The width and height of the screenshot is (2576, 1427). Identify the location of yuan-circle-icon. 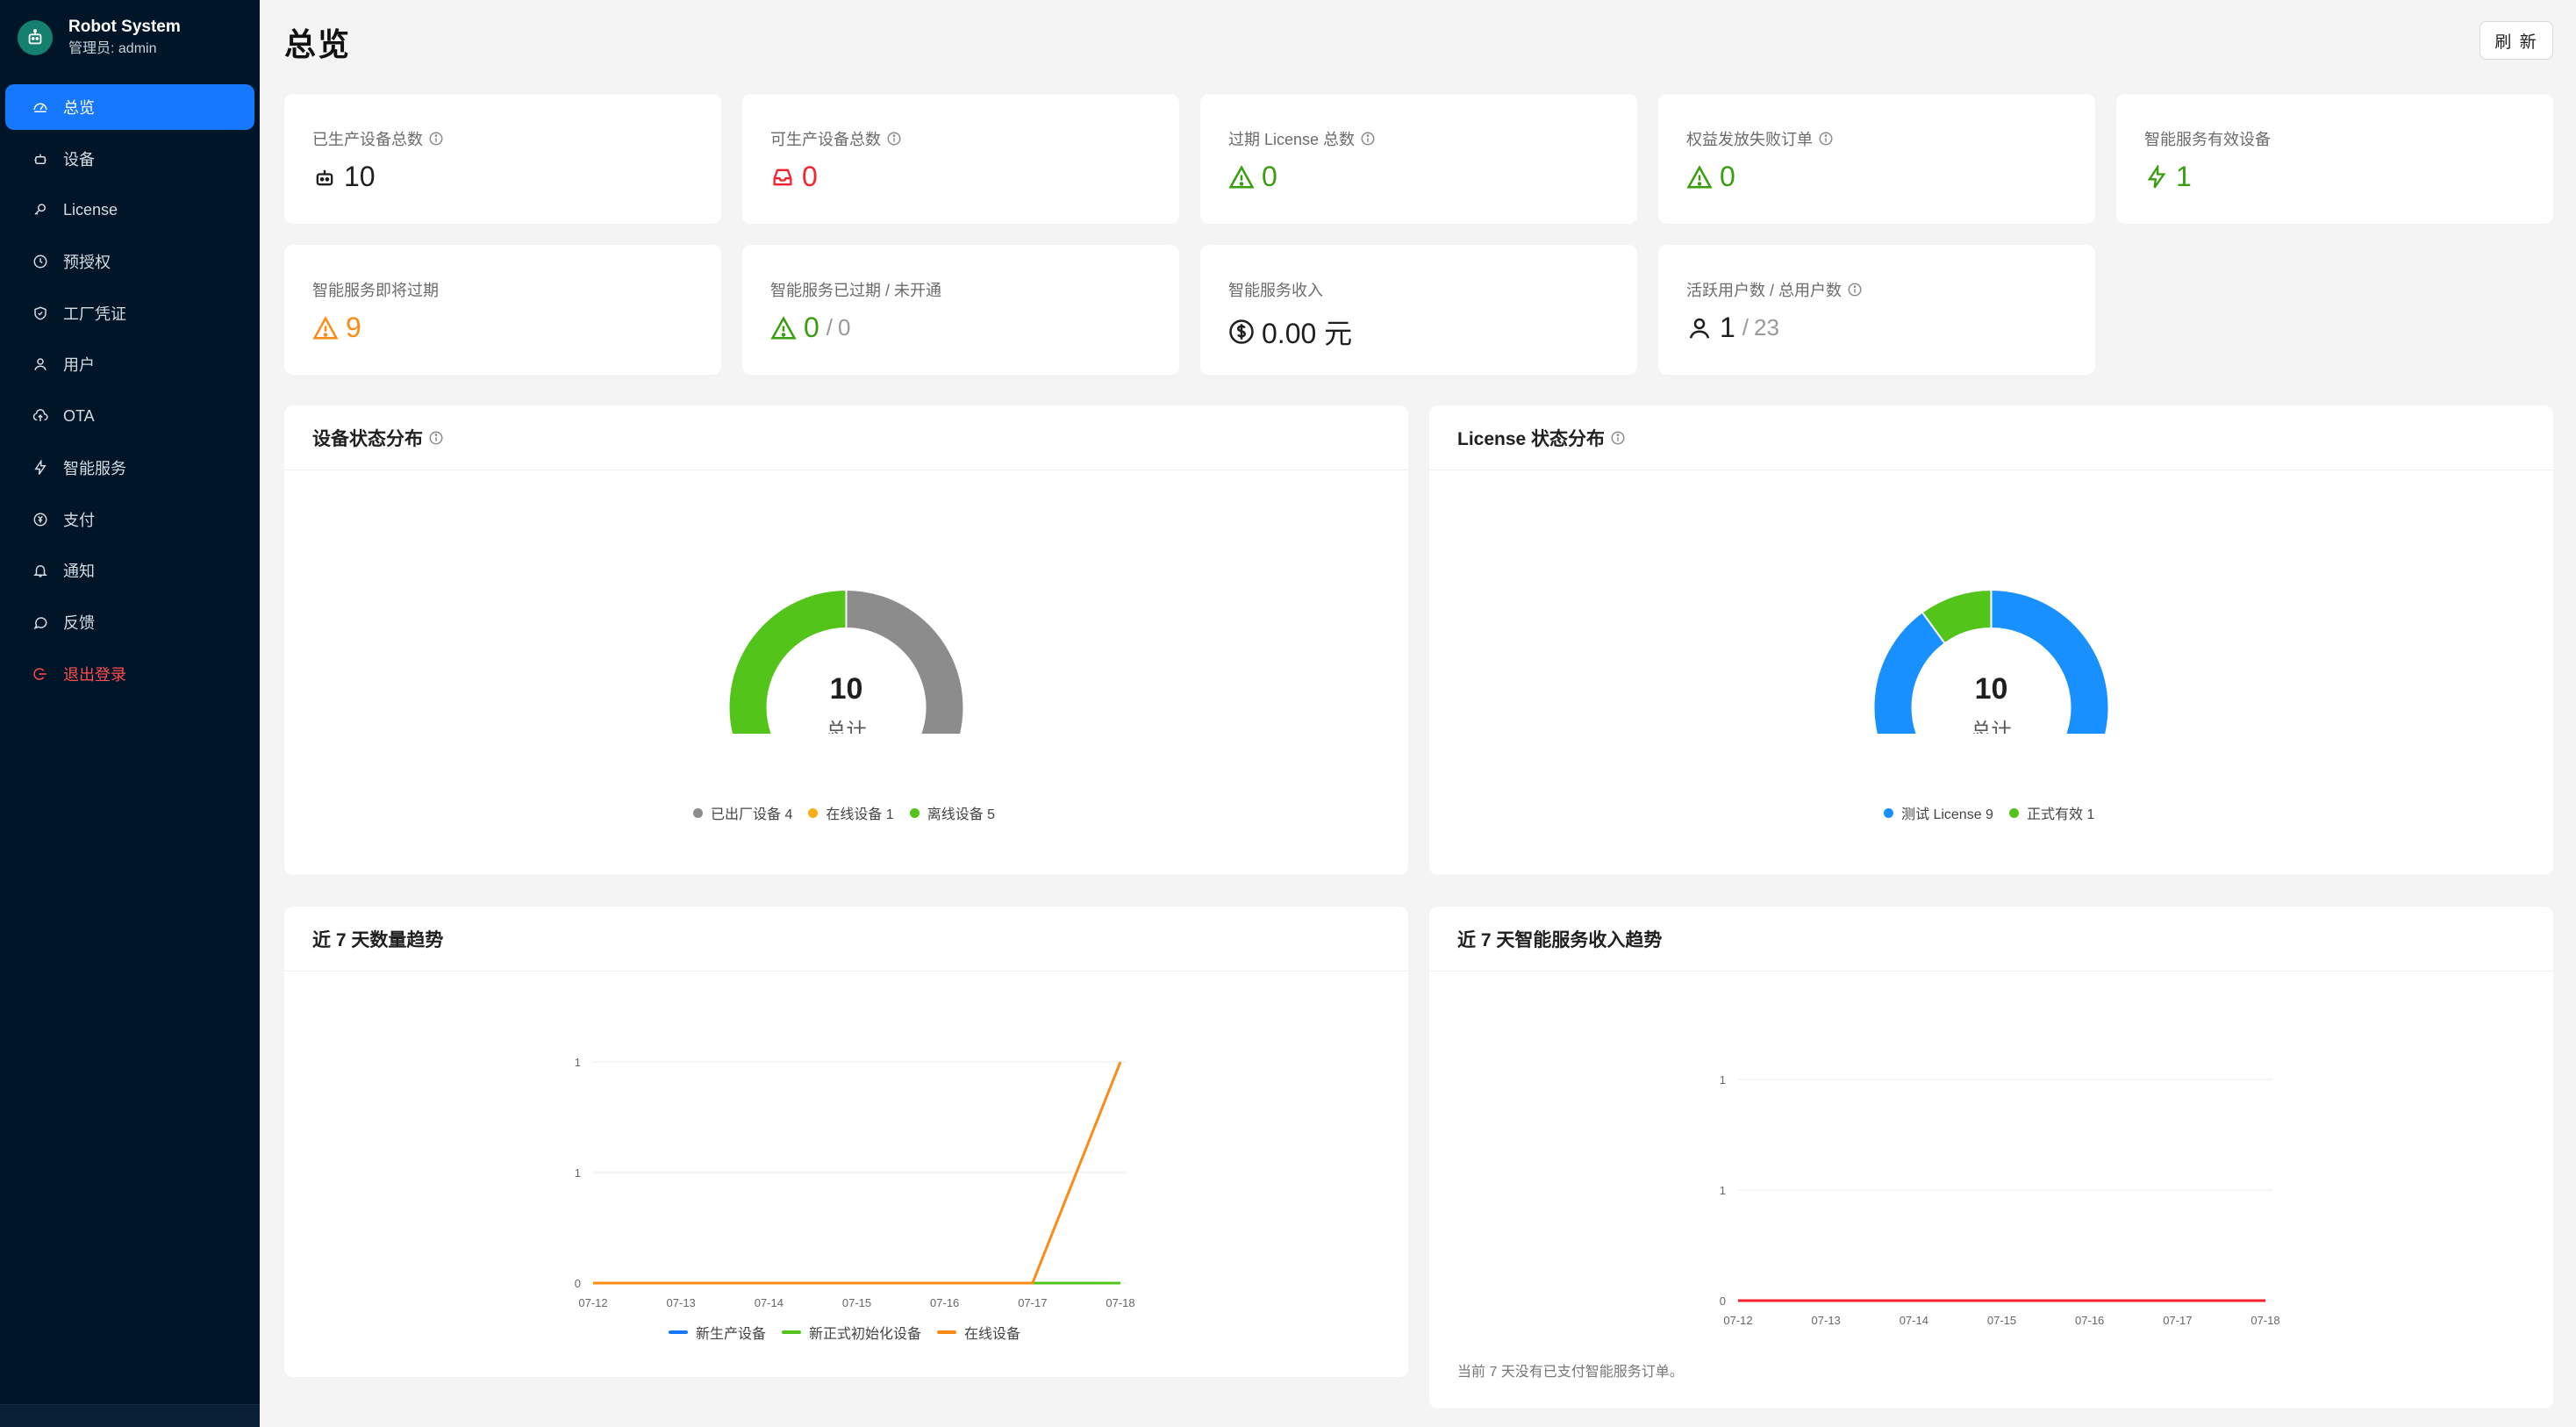
(40, 519).